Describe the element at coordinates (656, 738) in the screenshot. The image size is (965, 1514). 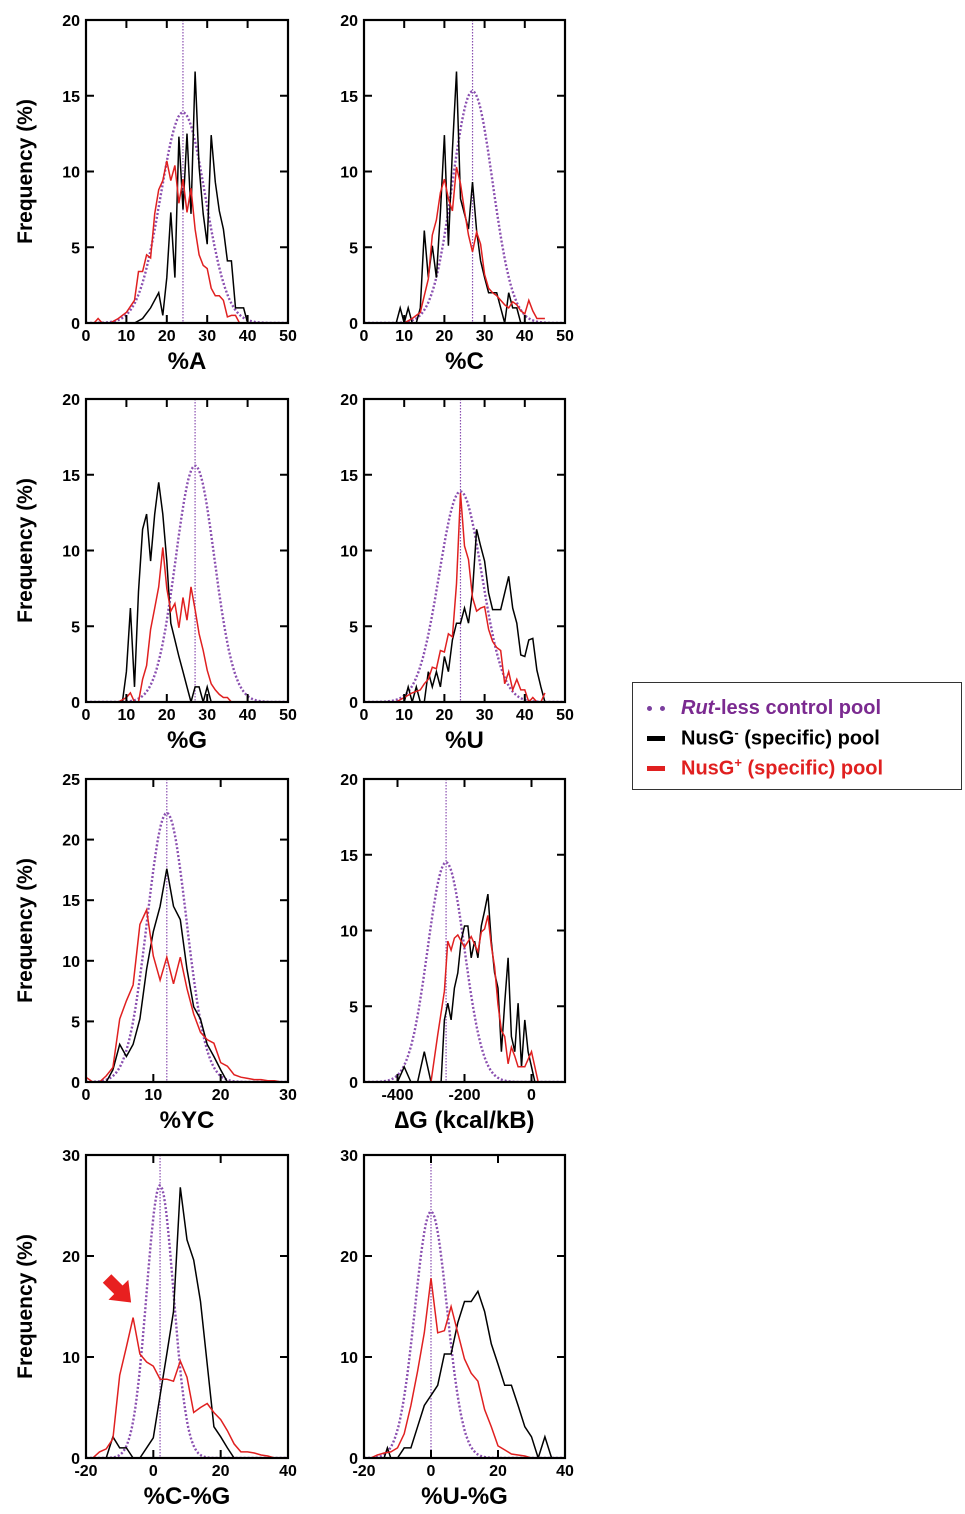
I see `legend-swatch-nusg-minus` at that location.